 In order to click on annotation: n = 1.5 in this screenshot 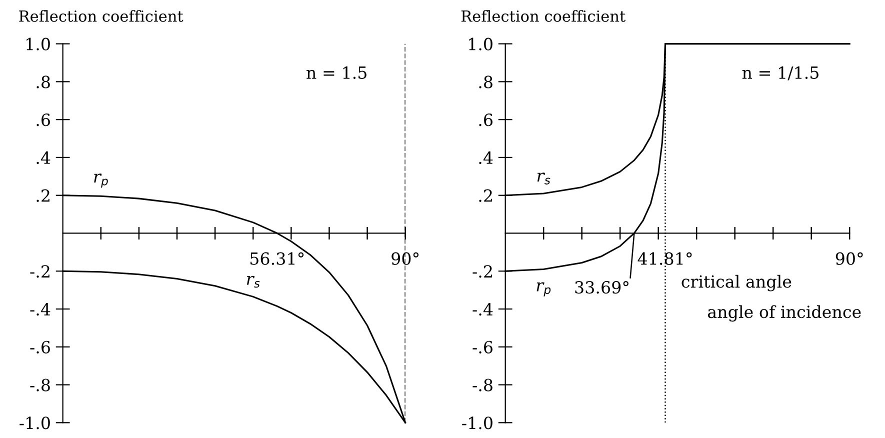, I will do `click(336, 72)`.